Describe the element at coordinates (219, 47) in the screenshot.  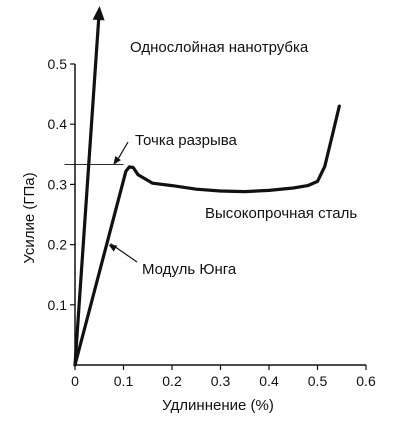
I see `annotation-label: Однослойная нанотрубка` at that location.